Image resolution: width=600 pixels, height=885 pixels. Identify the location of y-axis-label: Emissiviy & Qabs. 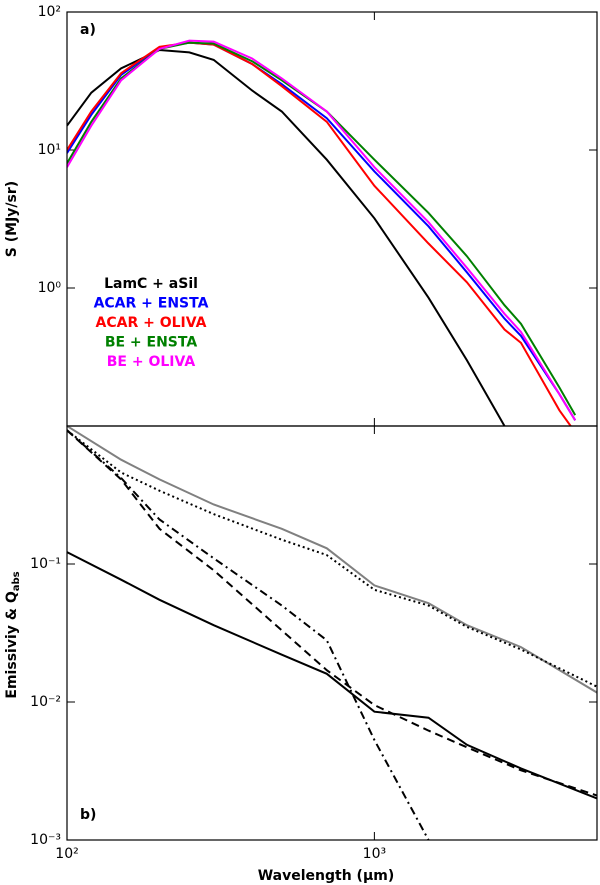
(13, 634).